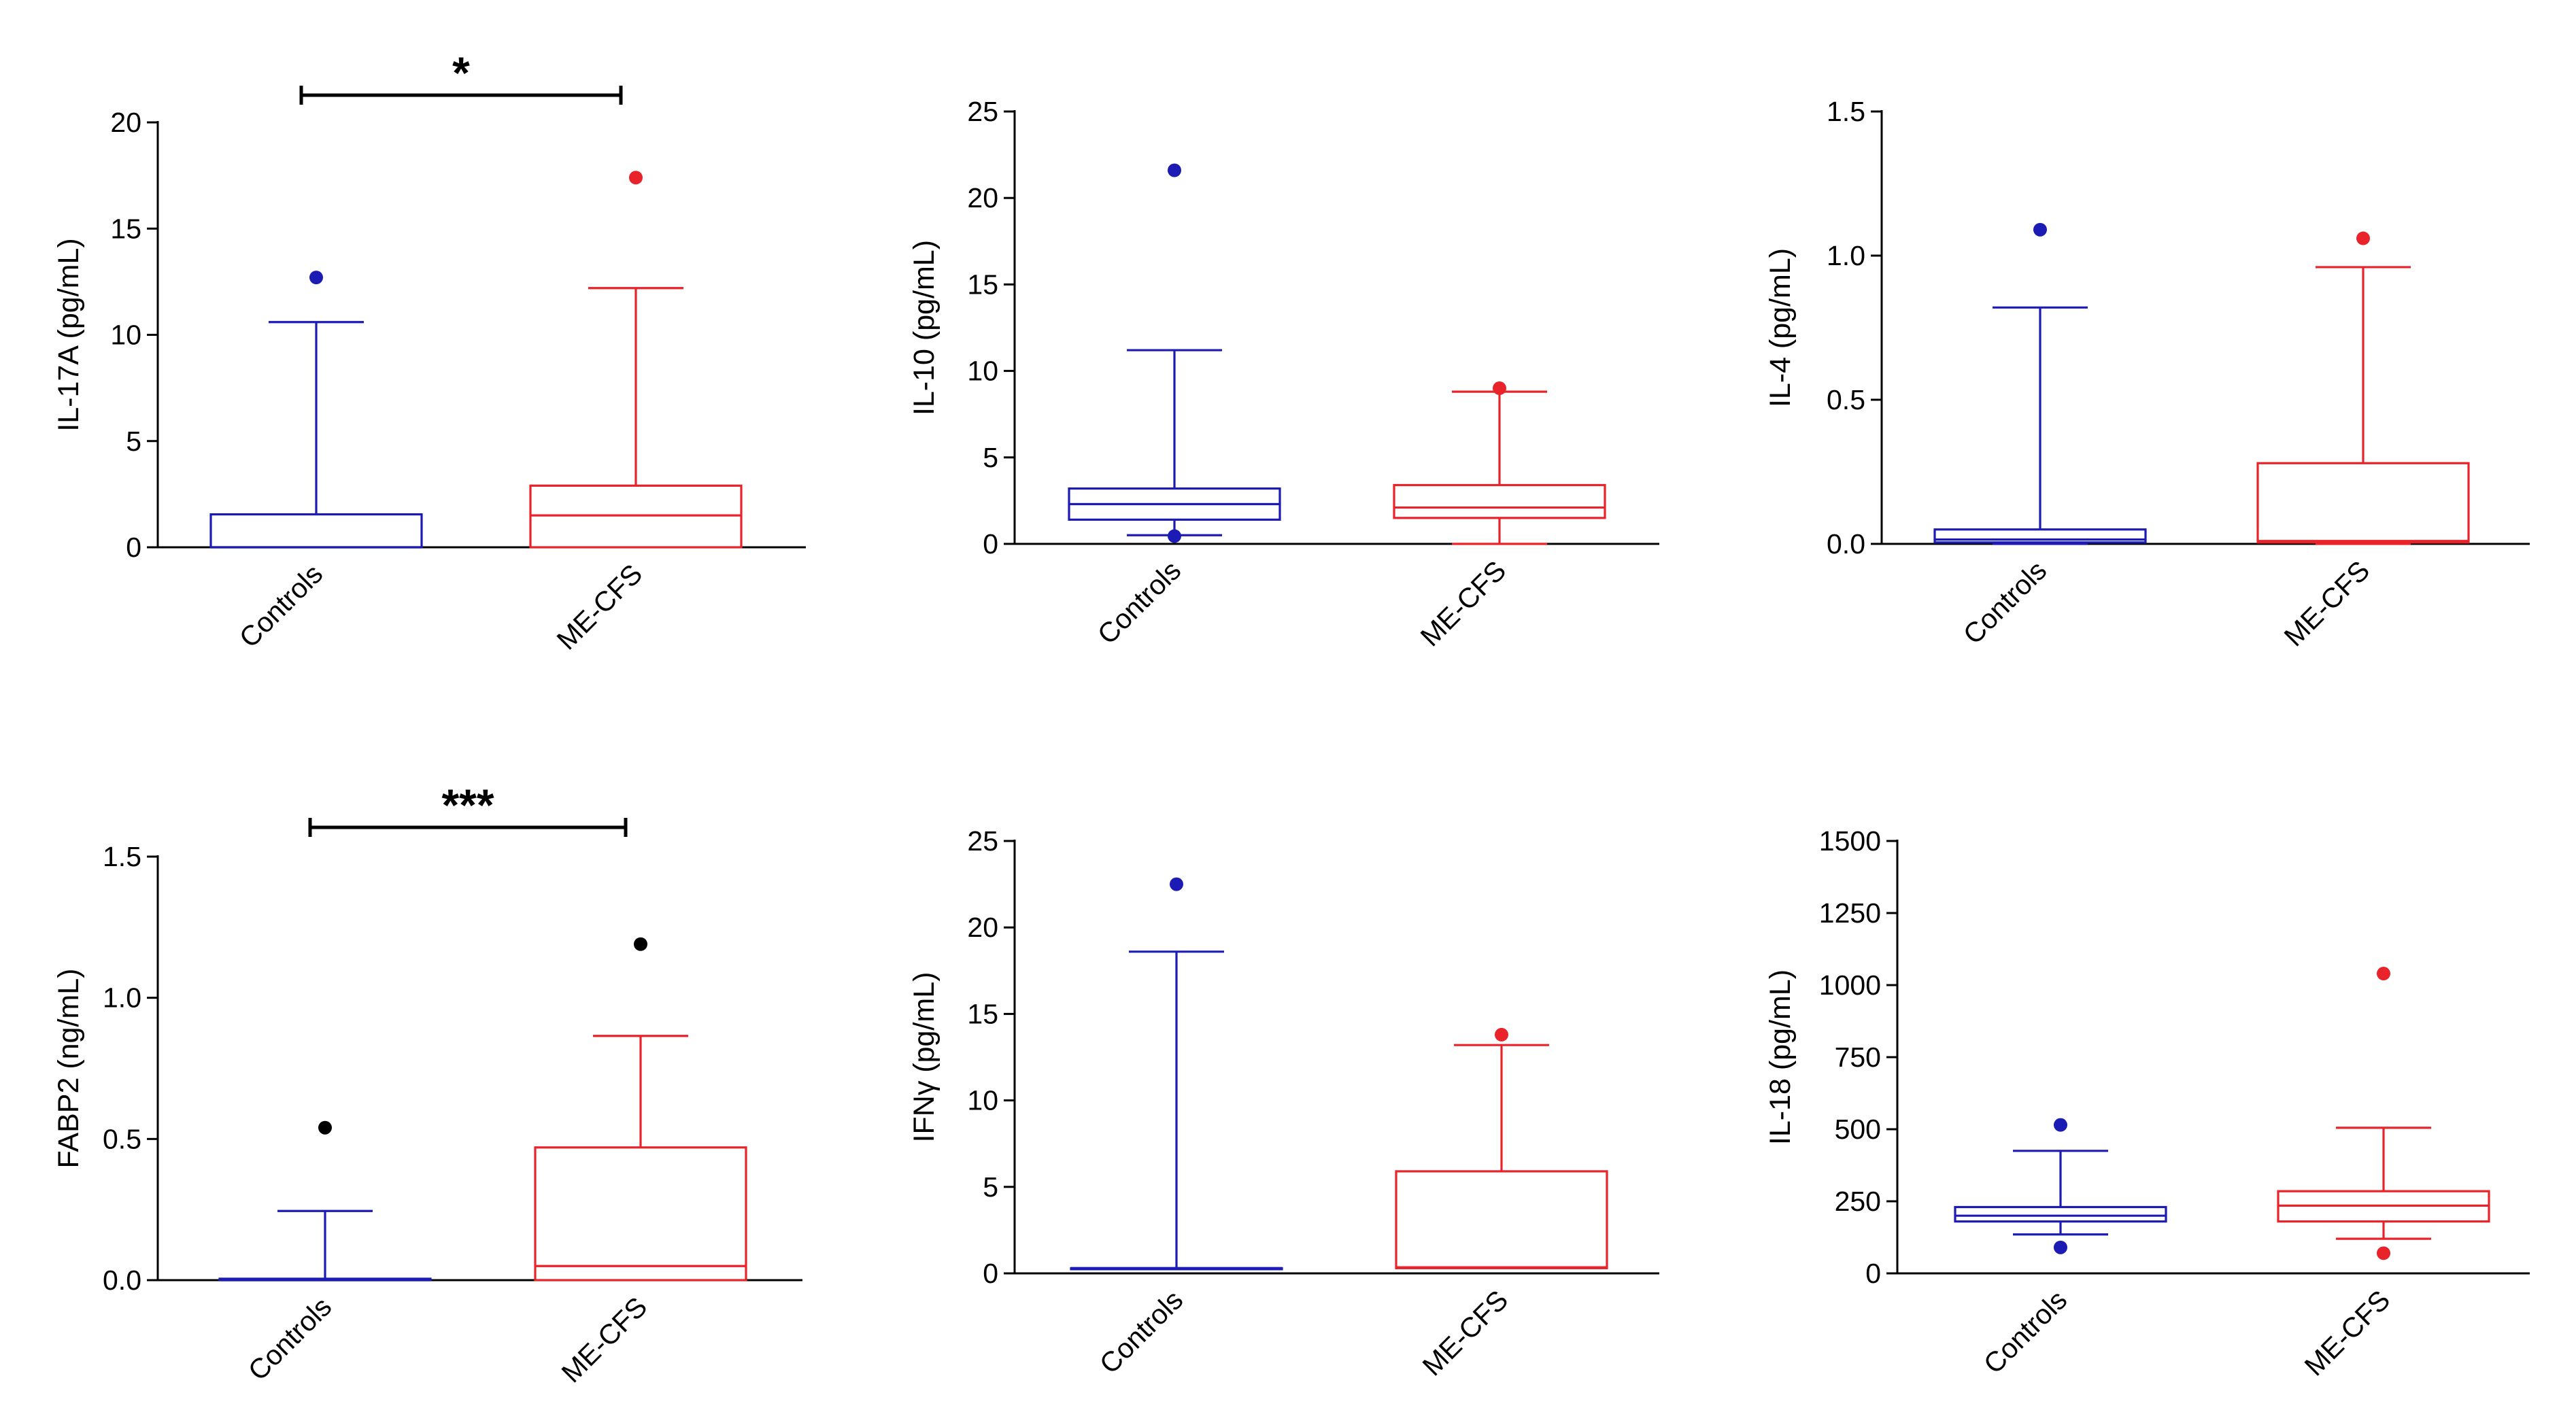 The width and height of the screenshot is (2576, 1427). What do you see at coordinates (1780, 327) in the screenshot?
I see `y-axis-label: IL-4 (pg/mL)` at bounding box center [1780, 327].